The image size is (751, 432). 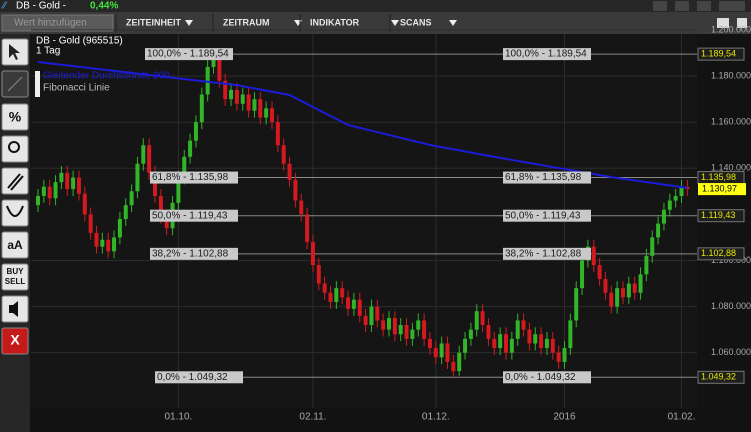 What do you see at coordinates (722, 189) in the screenshot?
I see `last-price-box` at bounding box center [722, 189].